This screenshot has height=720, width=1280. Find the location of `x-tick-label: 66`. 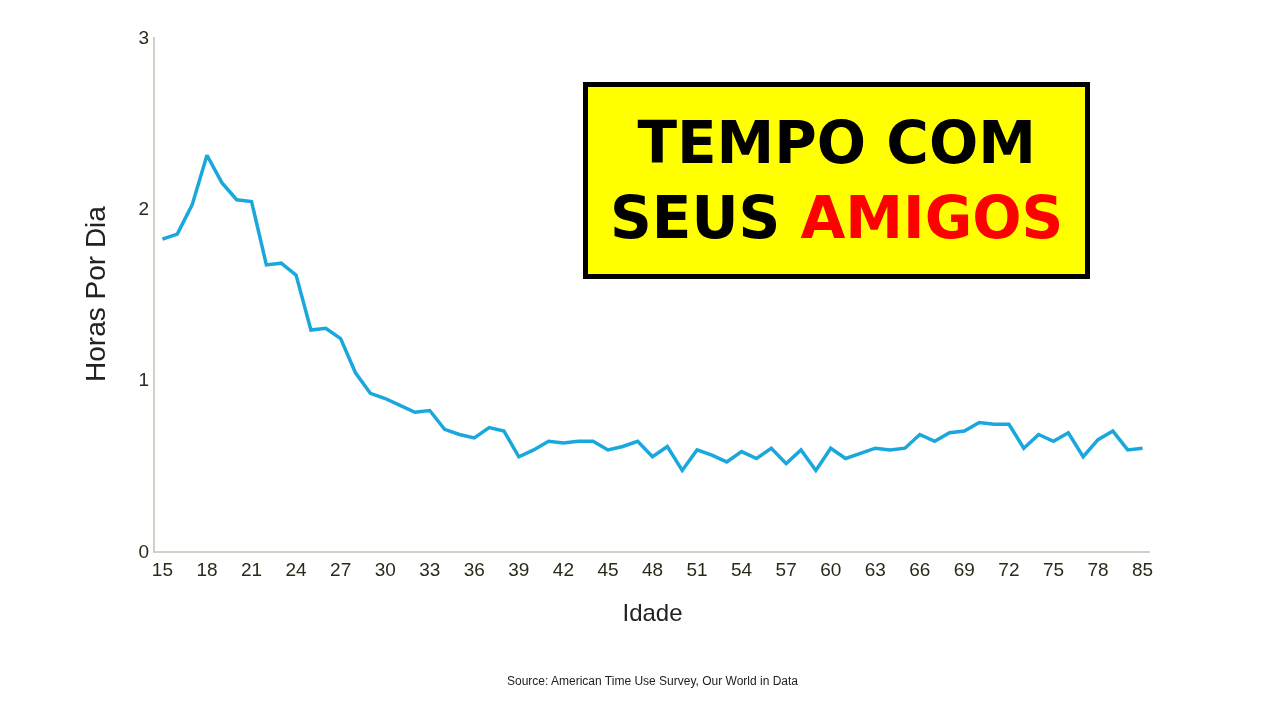

x-tick-label: 66 is located at coordinates (920, 569).